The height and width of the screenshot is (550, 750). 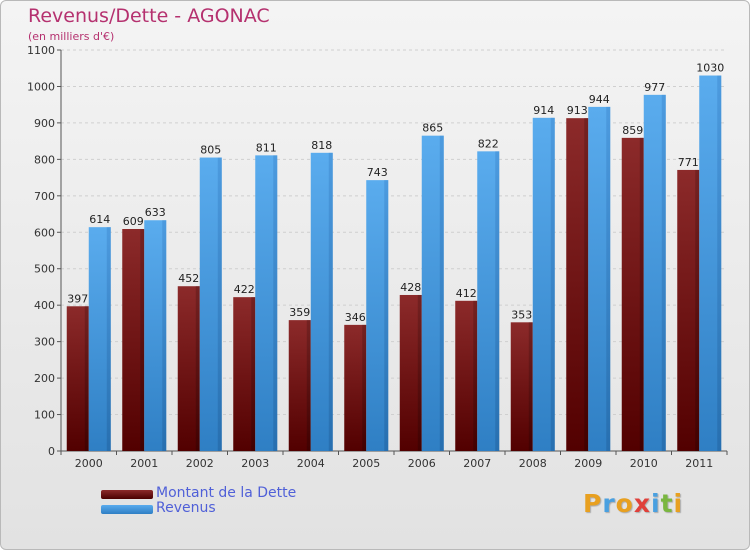 I want to click on data-label: 977, so click(x=654, y=87).